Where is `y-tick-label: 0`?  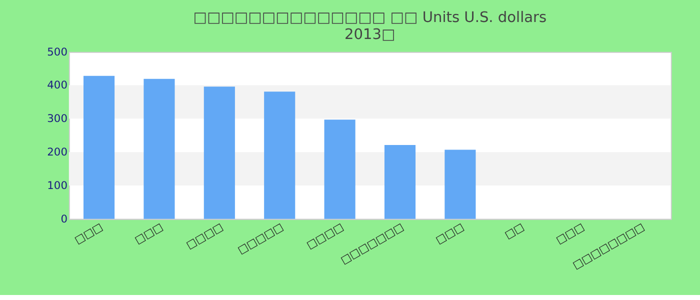 y-tick-label: 0 is located at coordinates (64, 219).